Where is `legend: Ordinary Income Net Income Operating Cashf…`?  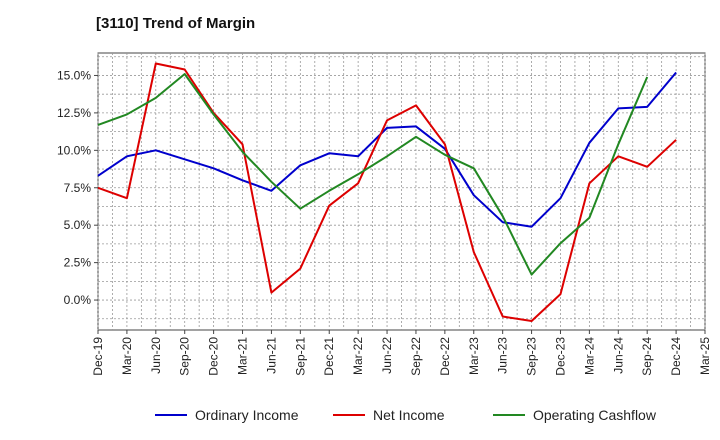 legend: Ordinary Income Net Income Operating Cashf… is located at coordinates (406, 415).